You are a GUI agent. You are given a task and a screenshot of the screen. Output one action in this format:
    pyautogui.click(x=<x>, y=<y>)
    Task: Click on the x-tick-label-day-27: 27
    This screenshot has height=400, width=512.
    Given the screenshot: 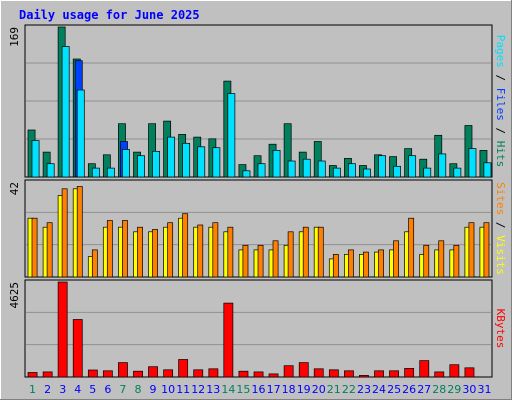 What is the action you would take?
    pyautogui.click(x=424, y=389)
    